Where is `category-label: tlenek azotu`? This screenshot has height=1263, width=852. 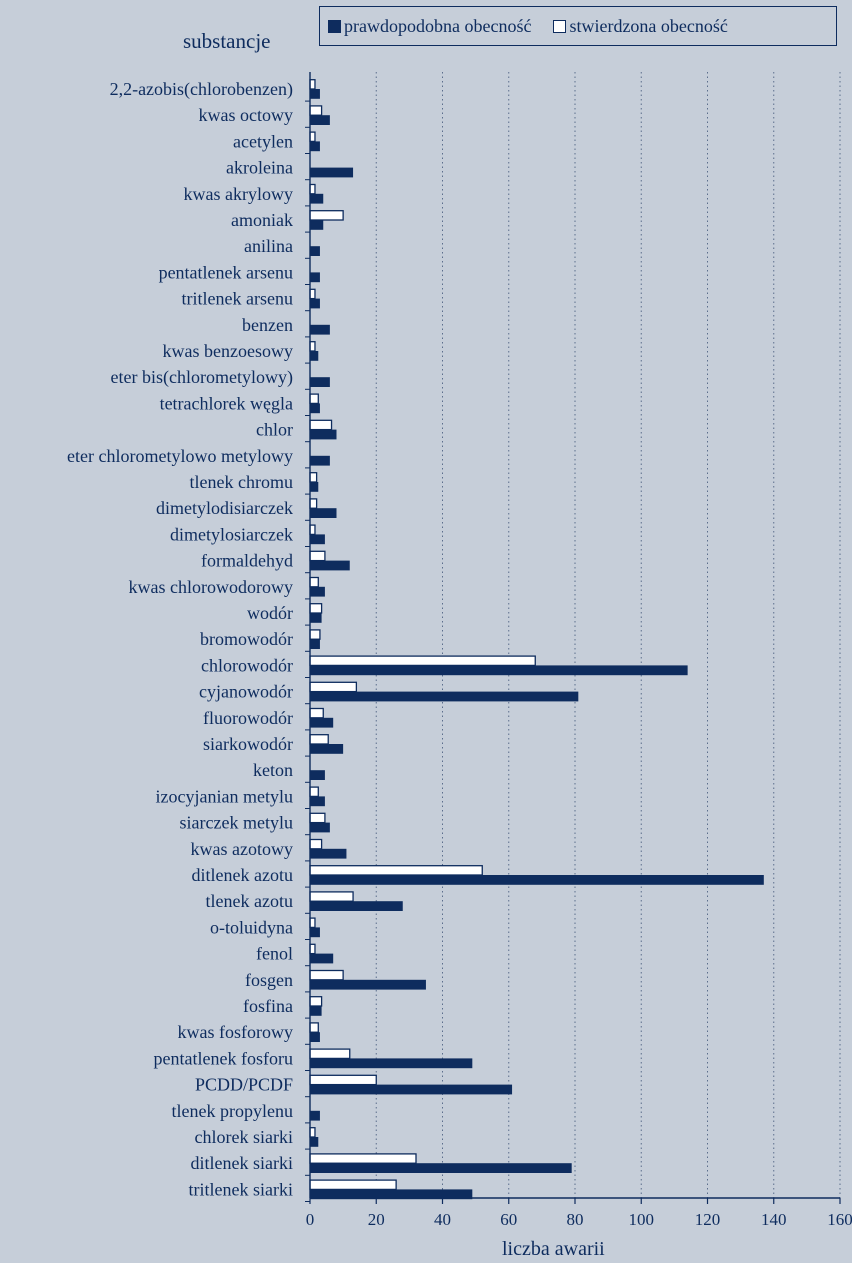 category-label: tlenek azotu is located at coordinates (249, 901).